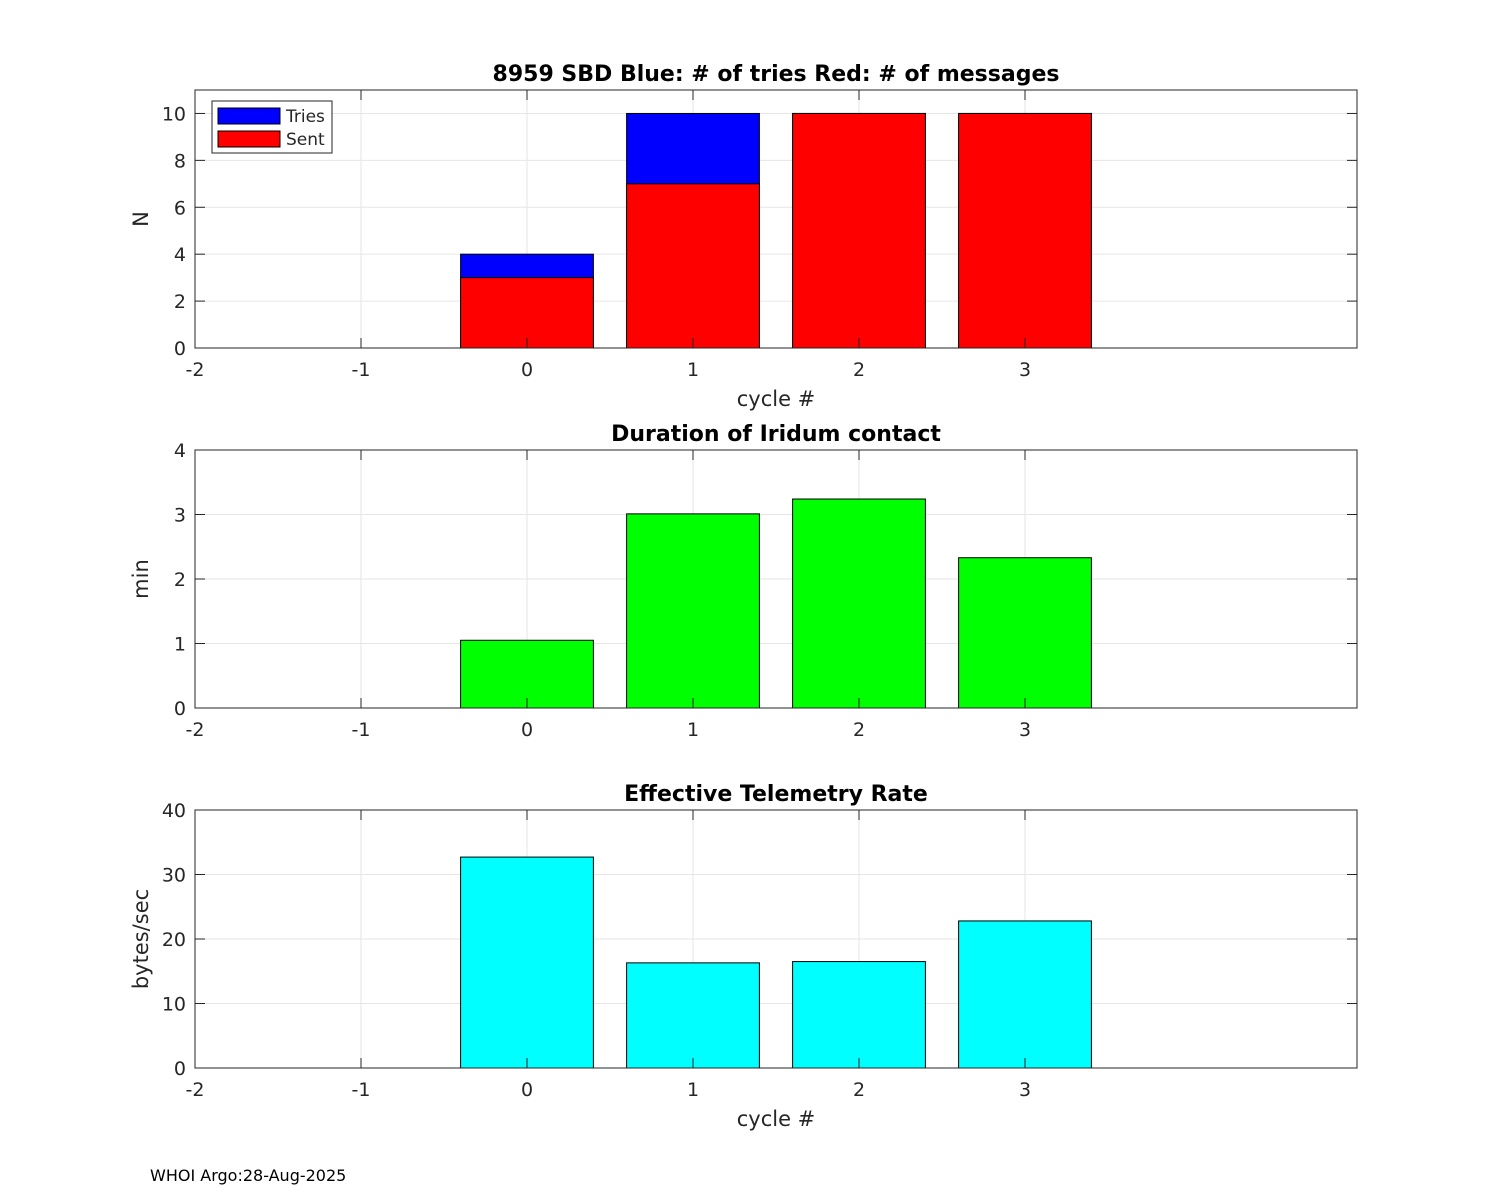 Image resolution: width=1500 pixels, height=1200 pixels. What do you see at coordinates (141, 219) in the screenshot?
I see `y-axis-label: N` at bounding box center [141, 219].